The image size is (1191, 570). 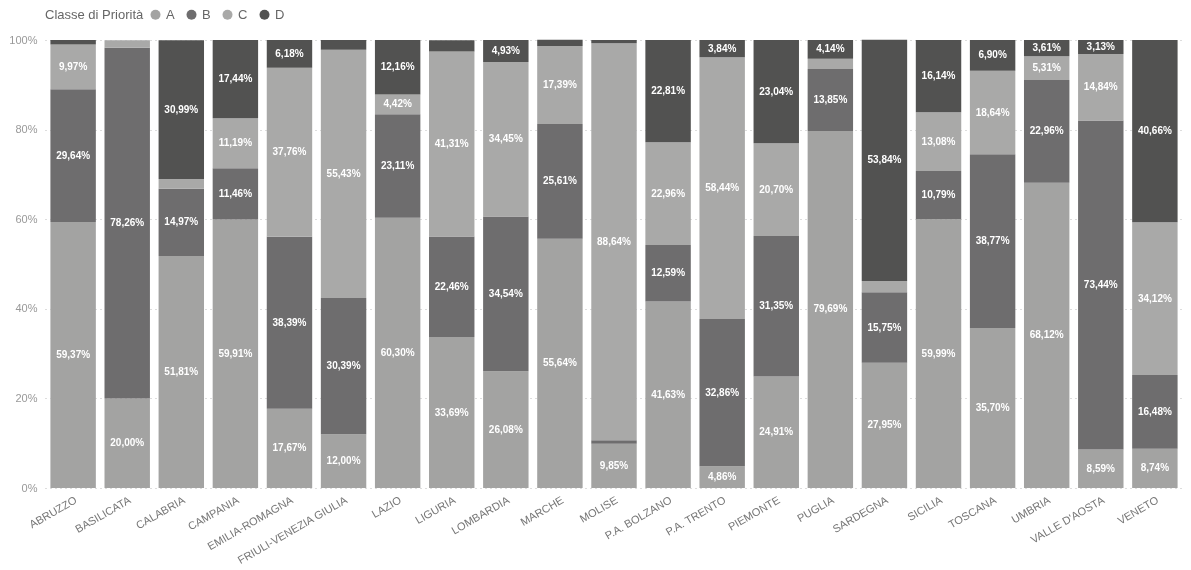 I want to click on data-label: 16,14%, so click(x=938, y=76).